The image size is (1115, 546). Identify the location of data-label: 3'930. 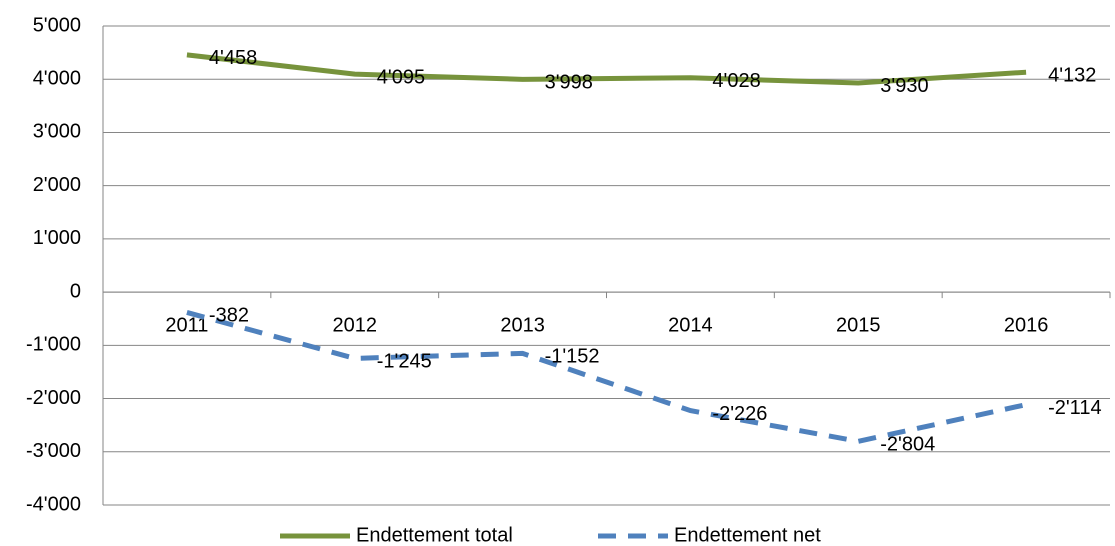
(904, 86).